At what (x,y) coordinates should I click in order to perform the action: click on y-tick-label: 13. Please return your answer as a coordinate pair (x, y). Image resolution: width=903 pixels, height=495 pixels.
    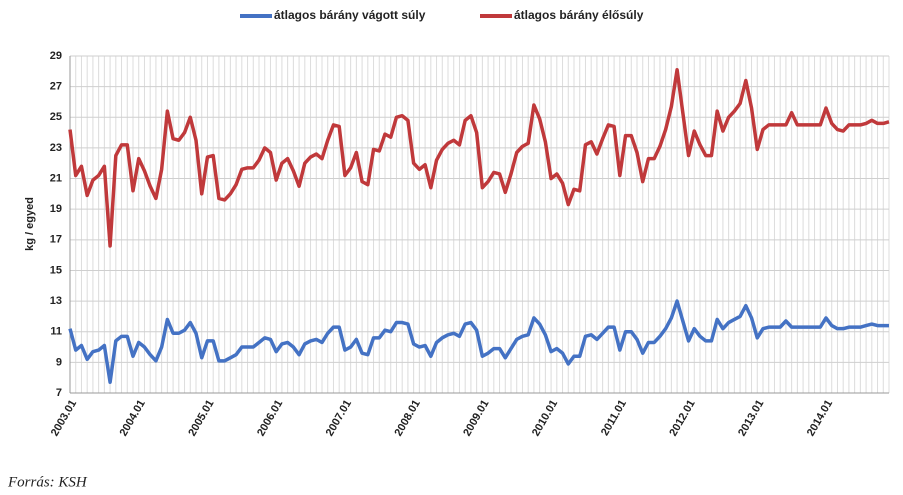
    Looking at the image, I should click on (56, 301).